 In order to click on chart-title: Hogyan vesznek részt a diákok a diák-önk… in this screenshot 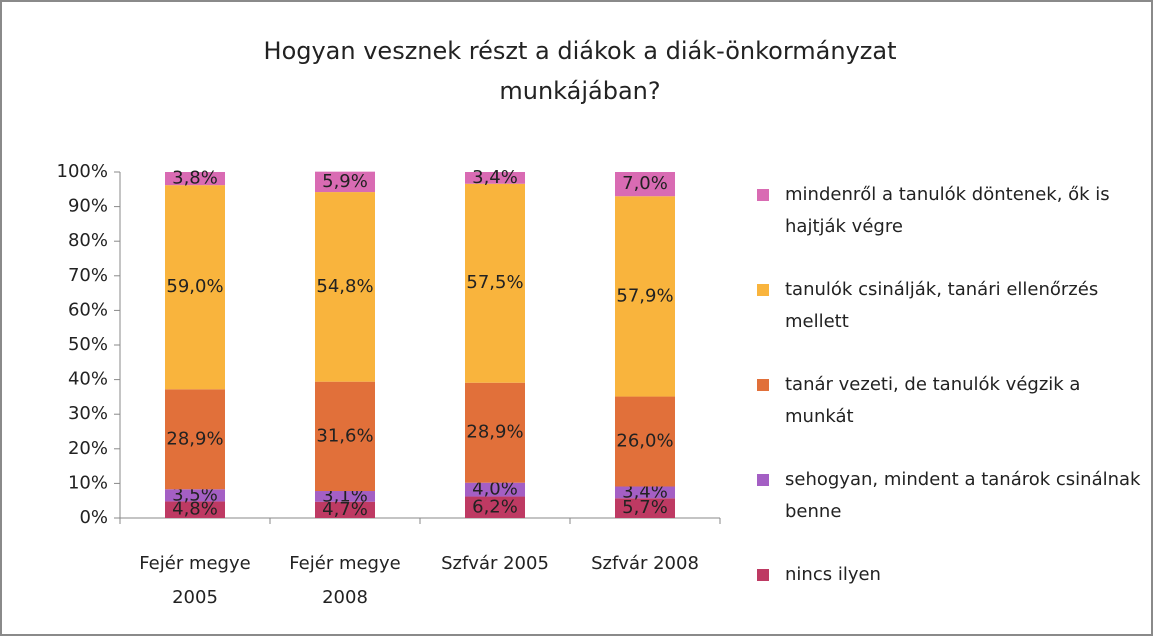, I will do `click(580, 71)`.